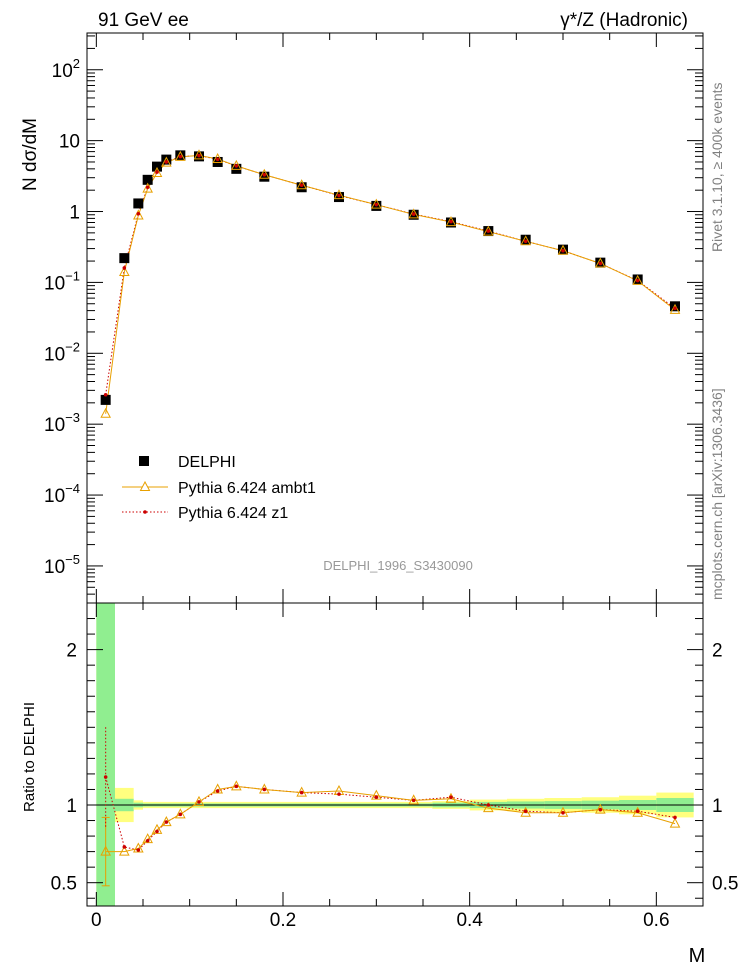 The width and height of the screenshot is (746, 972). I want to click on ratio-y-tick-label-left: 0.5, so click(64, 884).